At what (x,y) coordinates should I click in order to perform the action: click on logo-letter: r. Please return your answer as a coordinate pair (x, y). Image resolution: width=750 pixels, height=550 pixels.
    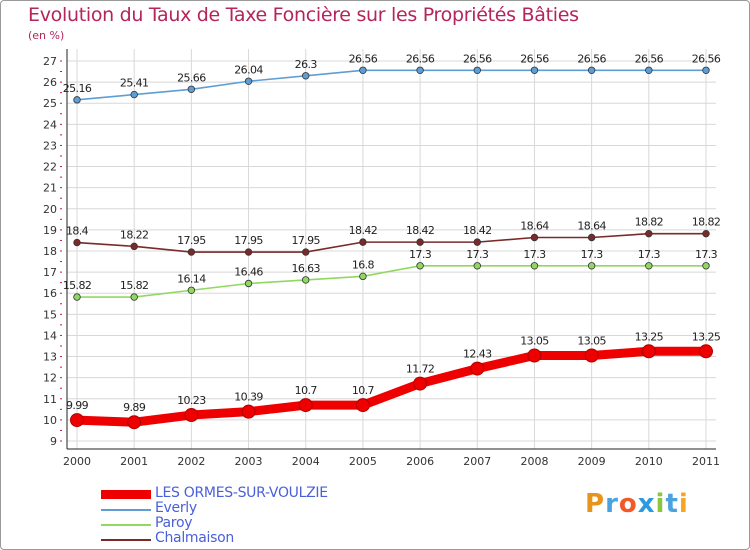
    Looking at the image, I should click on (612, 504).